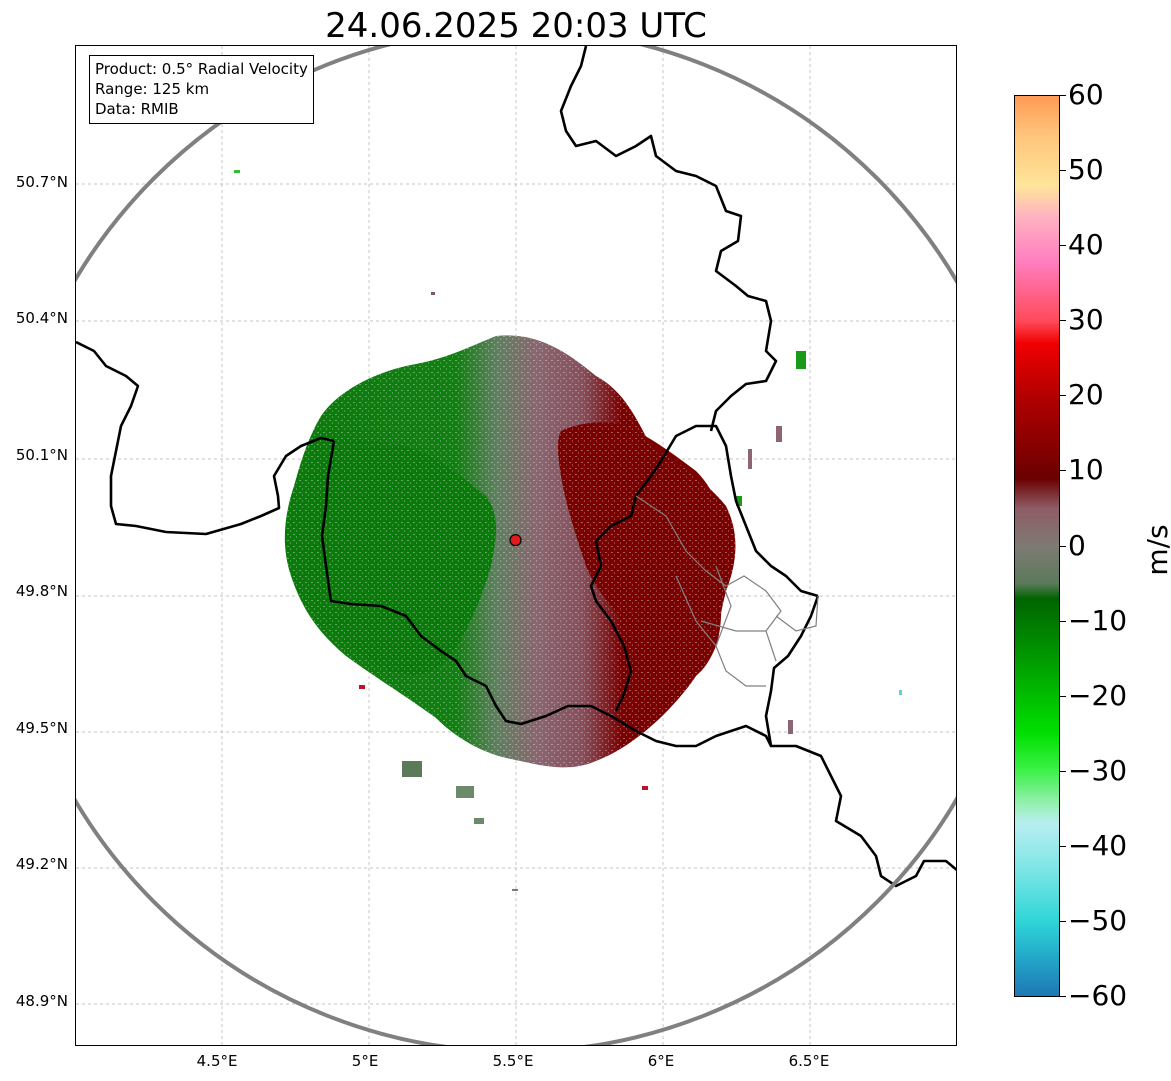 The height and width of the screenshot is (1081, 1171). Describe the element at coordinates (1098, 695) in the screenshot. I see `colorbar-tick-label: −20` at that location.